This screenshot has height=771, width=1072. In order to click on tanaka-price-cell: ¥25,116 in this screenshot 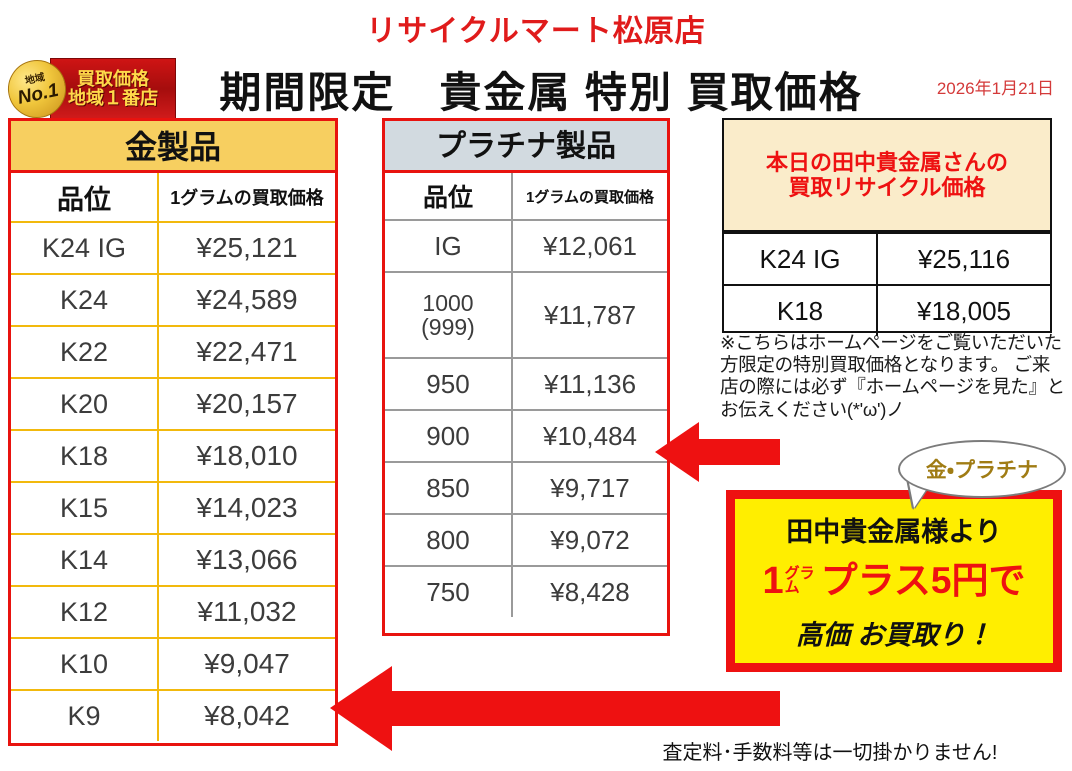, I will do `click(963, 259)`.